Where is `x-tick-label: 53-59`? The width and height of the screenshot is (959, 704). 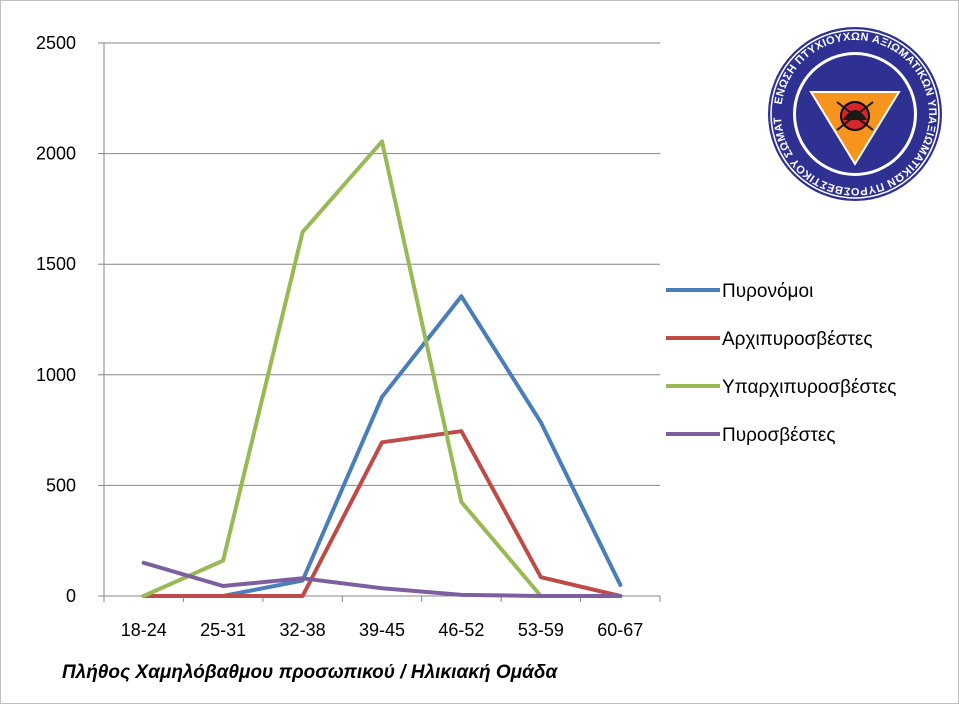 x-tick-label: 53-59 is located at coordinates (541, 630).